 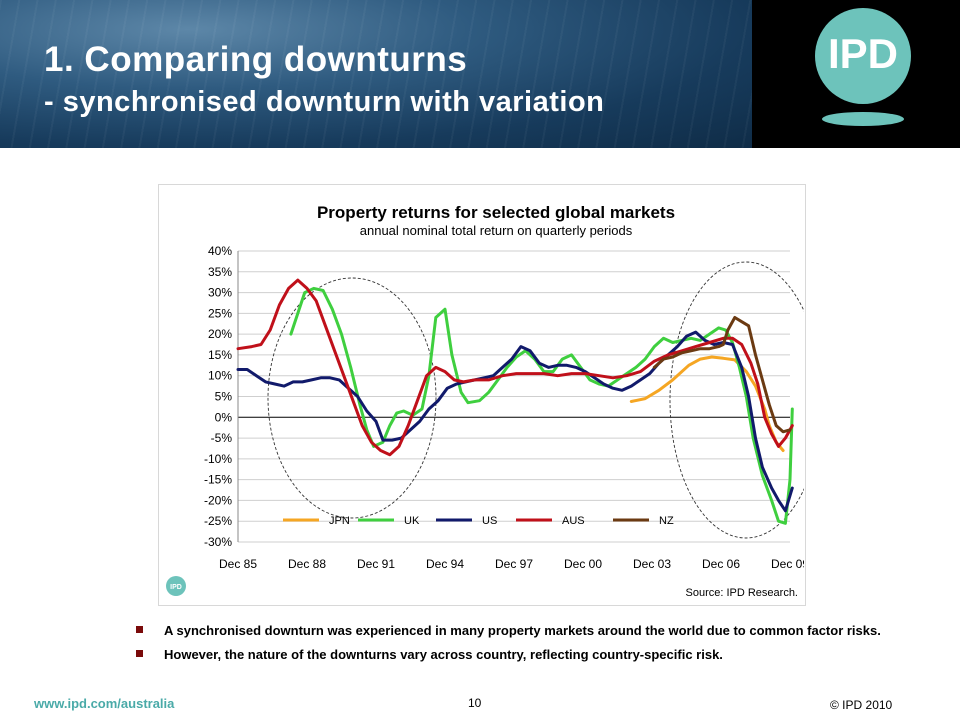 I want to click on footer-url-link: www.ipd.com/australia, so click(x=104, y=703).